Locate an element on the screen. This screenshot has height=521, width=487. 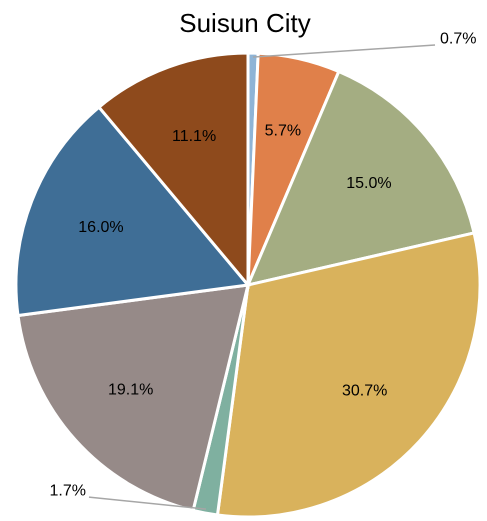
data-label: 5.7% is located at coordinates (283, 130).